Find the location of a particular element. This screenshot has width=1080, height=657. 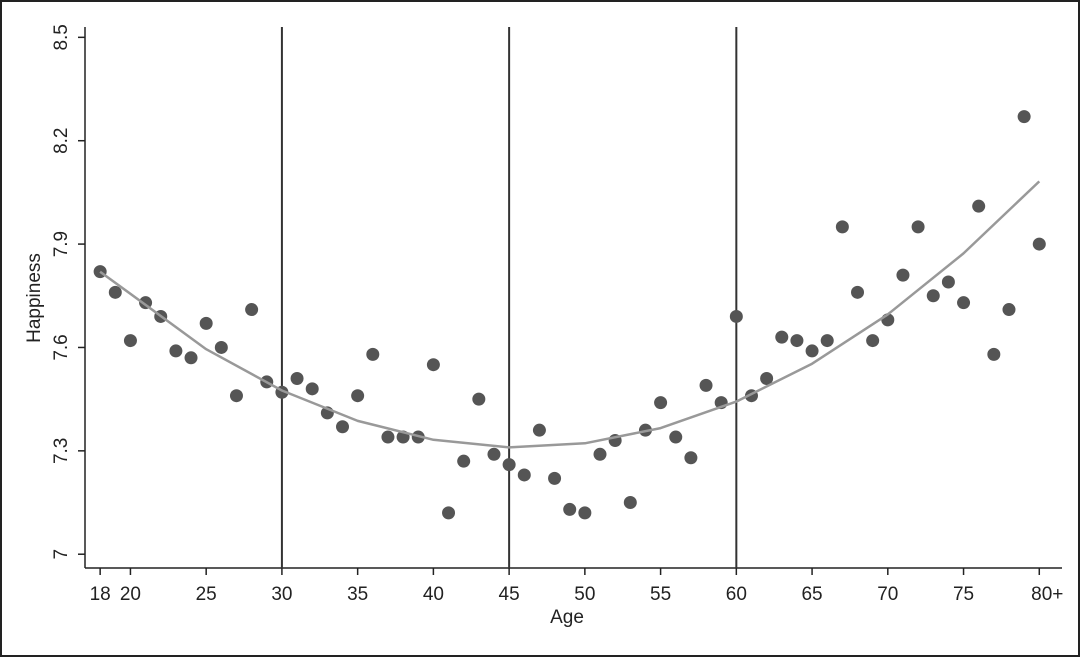

x-tick-label: 75 is located at coordinates (963, 594).